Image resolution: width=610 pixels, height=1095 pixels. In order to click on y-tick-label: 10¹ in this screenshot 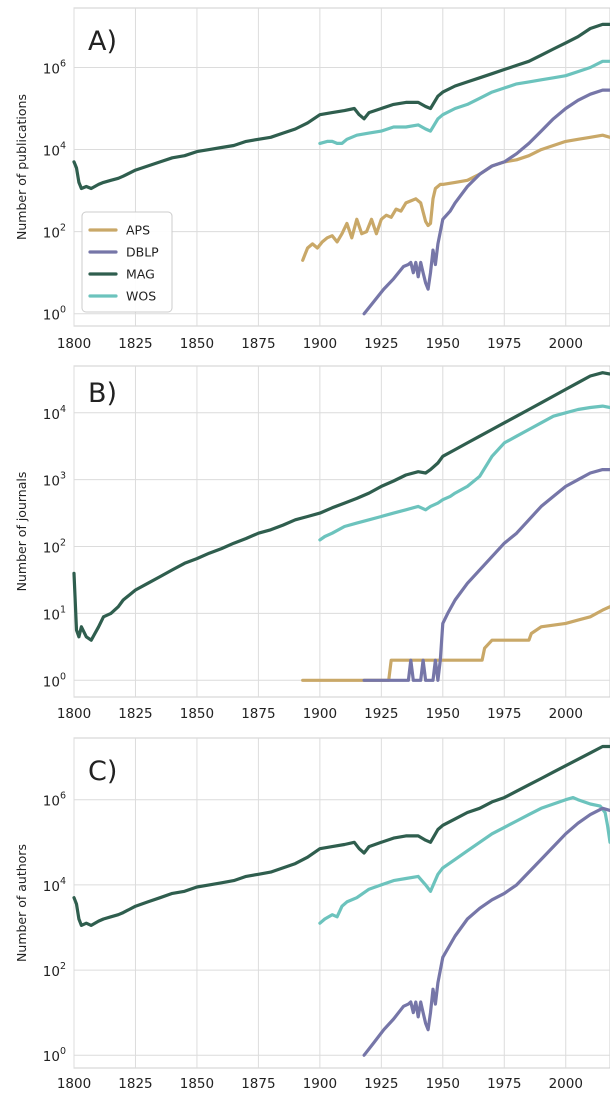, I will do `click(54, 613)`.